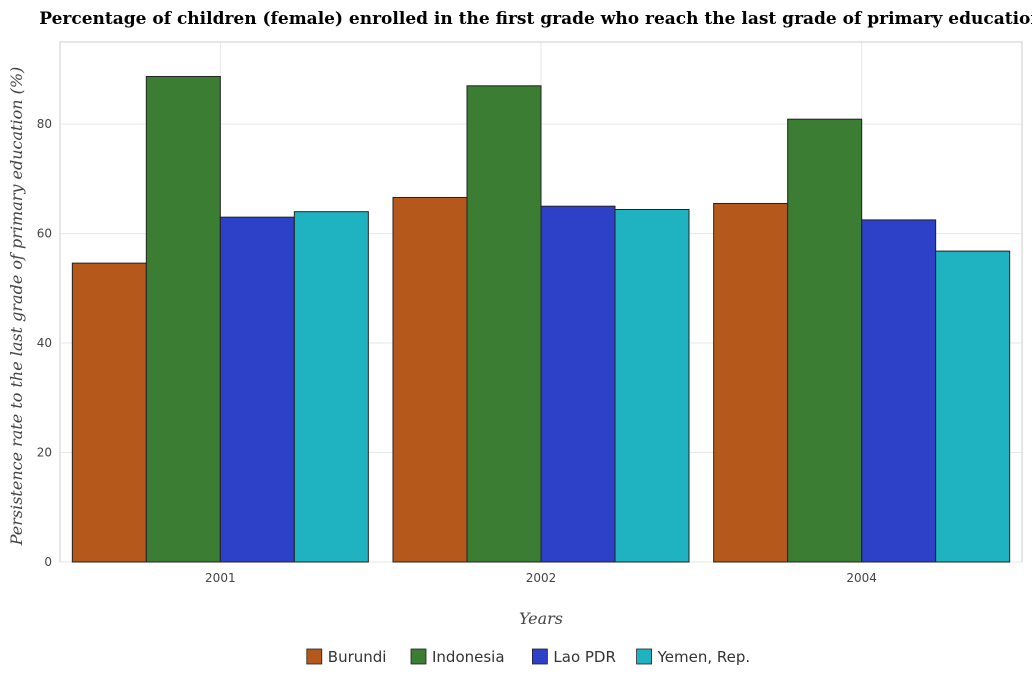  Describe the element at coordinates (44, 234) in the screenshot. I see `y-tick-label: 60` at that location.